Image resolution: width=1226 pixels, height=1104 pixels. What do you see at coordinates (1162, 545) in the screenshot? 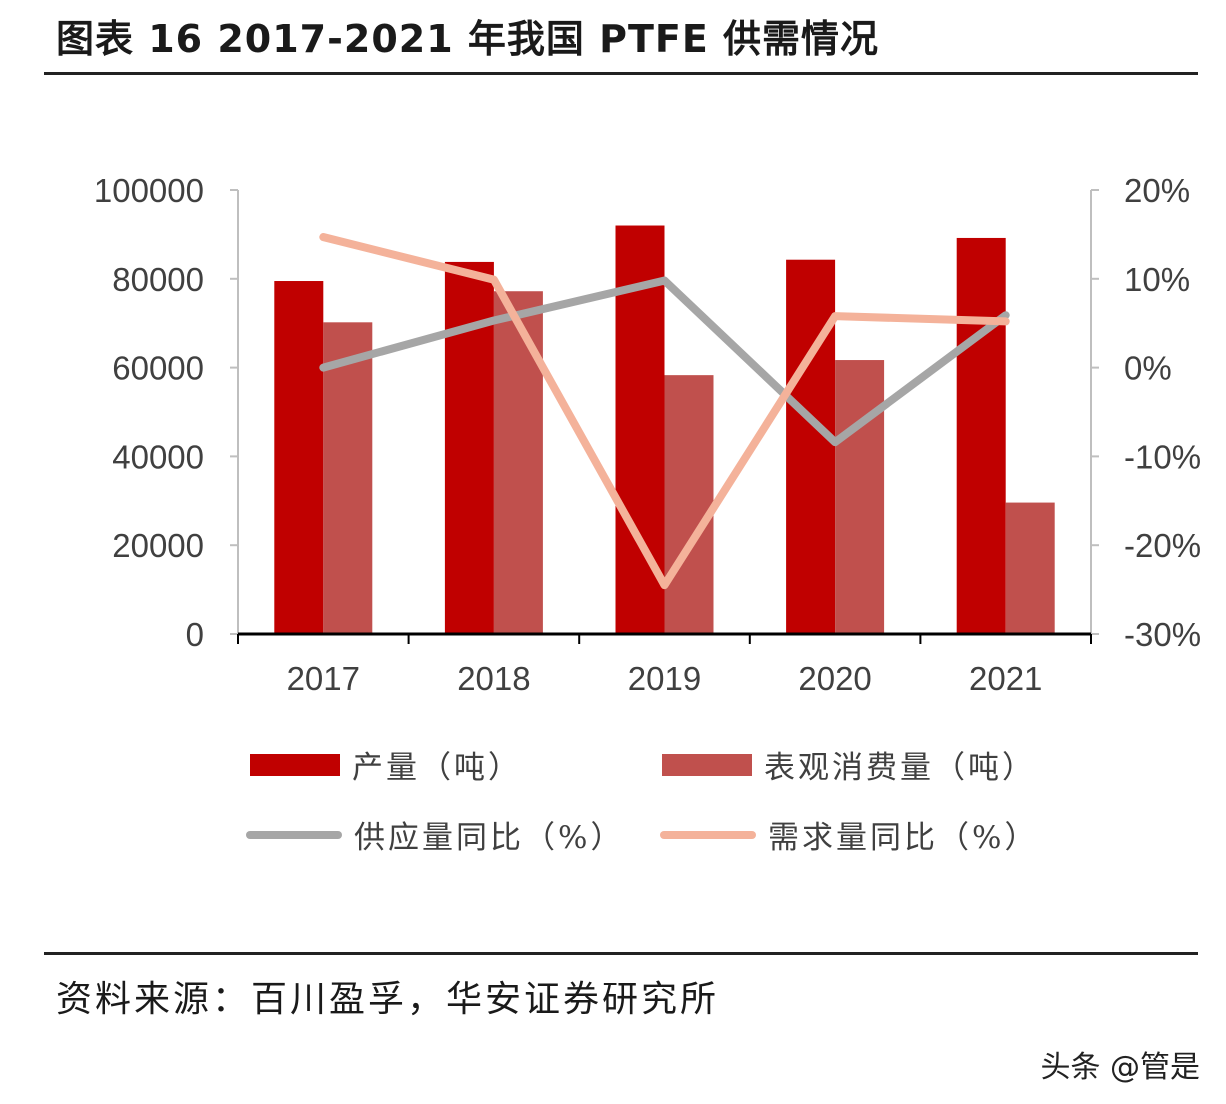
I see `y-right-tick-label: -20%` at bounding box center [1162, 545].